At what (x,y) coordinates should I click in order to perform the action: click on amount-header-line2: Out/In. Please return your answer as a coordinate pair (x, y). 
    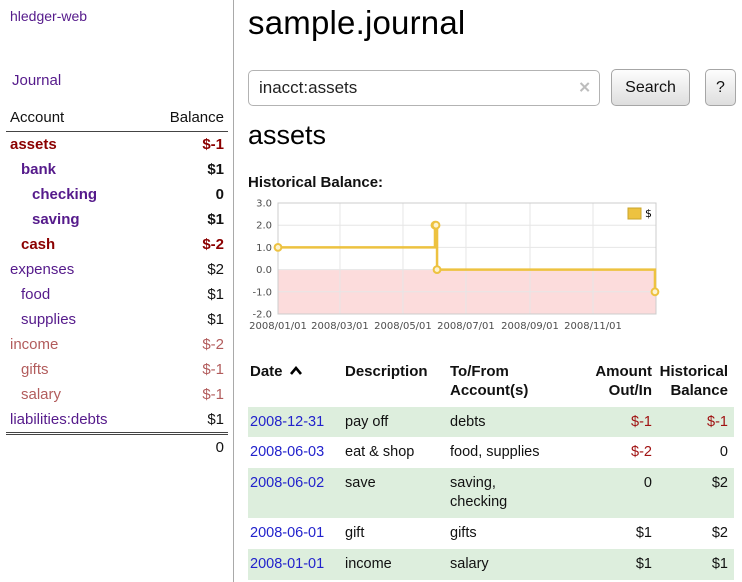
    Looking at the image, I should click on (630, 390).